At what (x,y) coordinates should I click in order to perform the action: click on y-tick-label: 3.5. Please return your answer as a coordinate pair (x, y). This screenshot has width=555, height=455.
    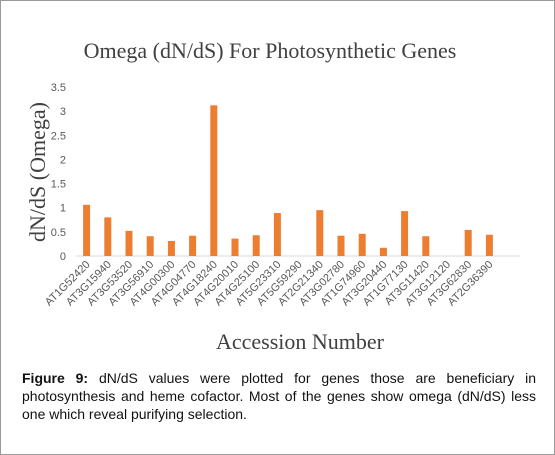
    Looking at the image, I should click on (58, 88).